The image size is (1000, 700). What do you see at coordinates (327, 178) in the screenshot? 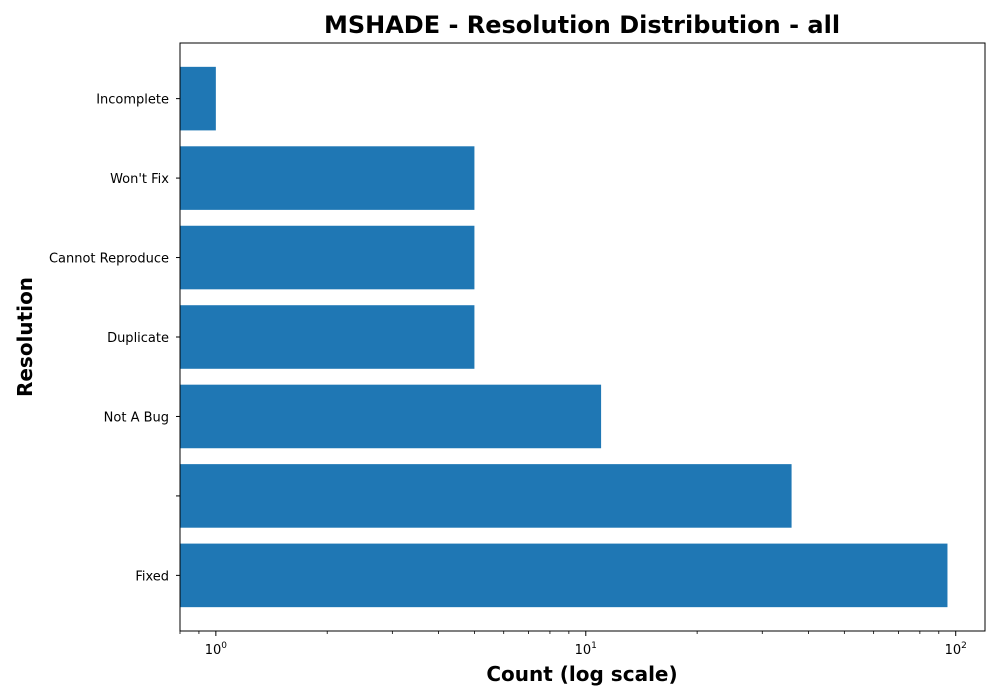
I see `bar-won-t-fix` at bounding box center [327, 178].